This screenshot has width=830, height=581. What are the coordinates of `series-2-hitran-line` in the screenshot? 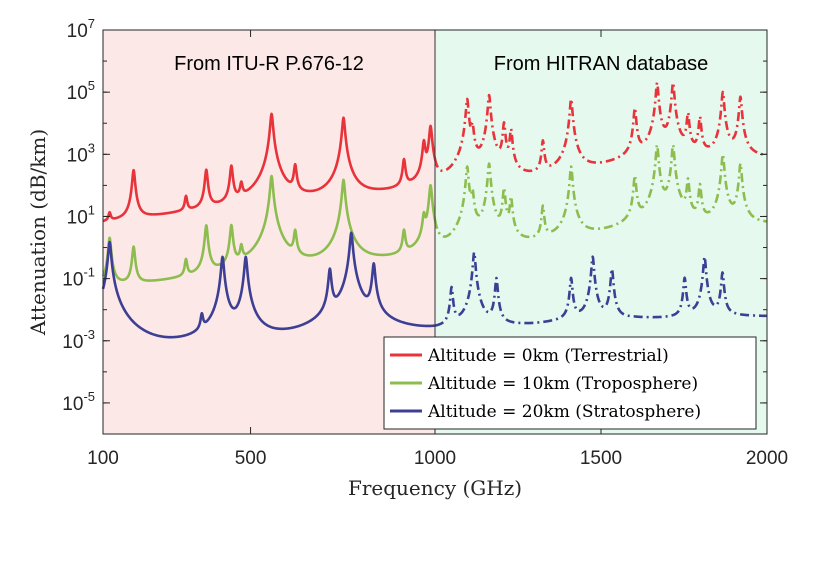 It's located at (601, 289).